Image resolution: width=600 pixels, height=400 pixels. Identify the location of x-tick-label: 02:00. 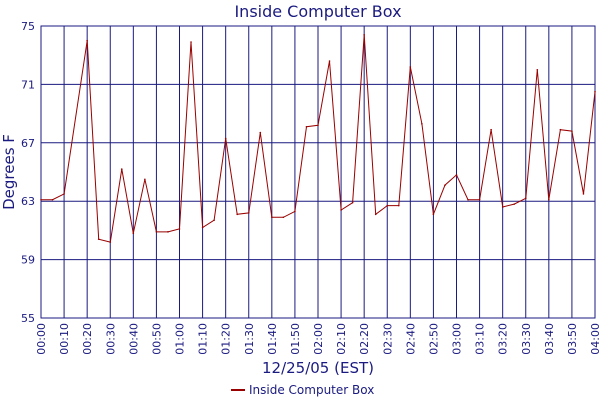
(318, 339).